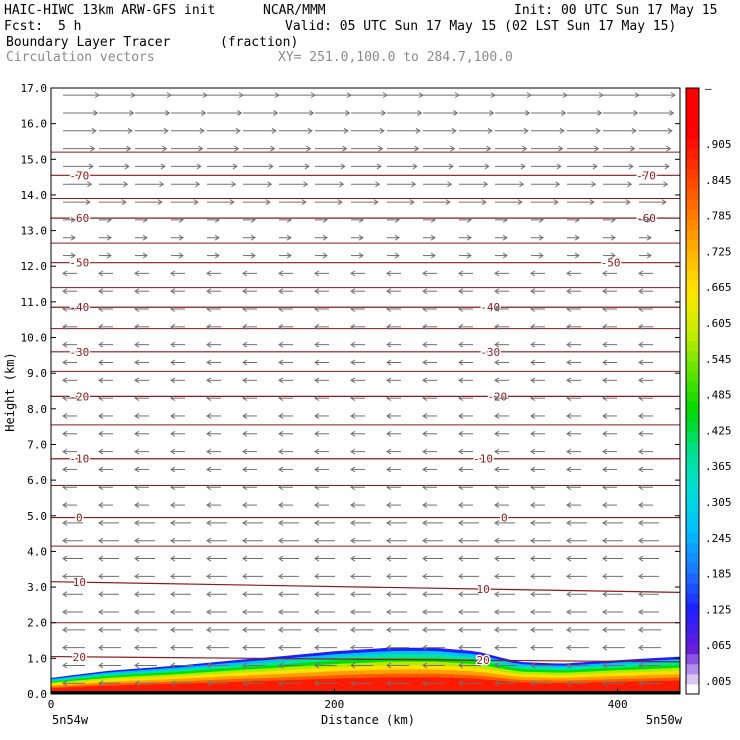 The width and height of the screenshot is (740, 740). Describe the element at coordinates (365, 670) in the screenshot. I see `tracer-fill` at that location.